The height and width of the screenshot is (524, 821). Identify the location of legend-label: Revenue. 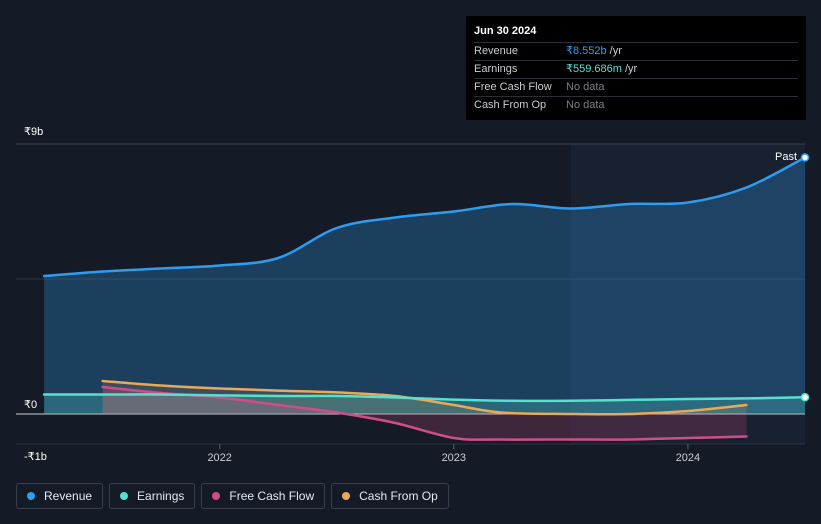
(68, 496).